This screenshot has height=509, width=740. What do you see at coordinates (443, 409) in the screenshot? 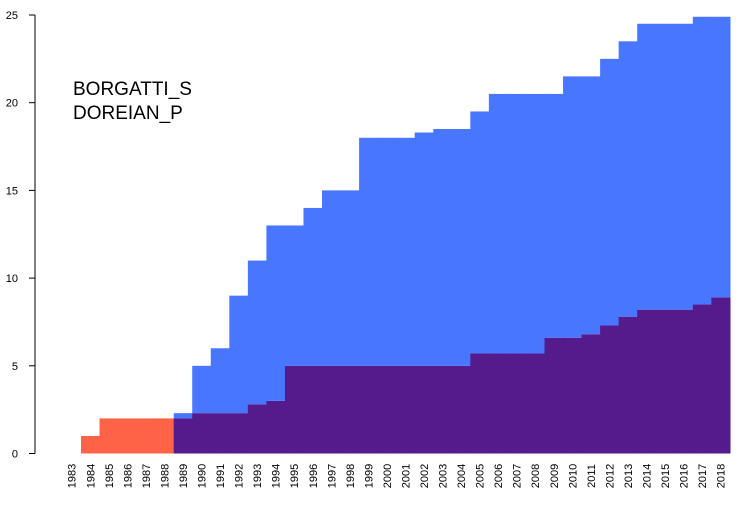
I see `bar-overlap-2003` at bounding box center [443, 409].